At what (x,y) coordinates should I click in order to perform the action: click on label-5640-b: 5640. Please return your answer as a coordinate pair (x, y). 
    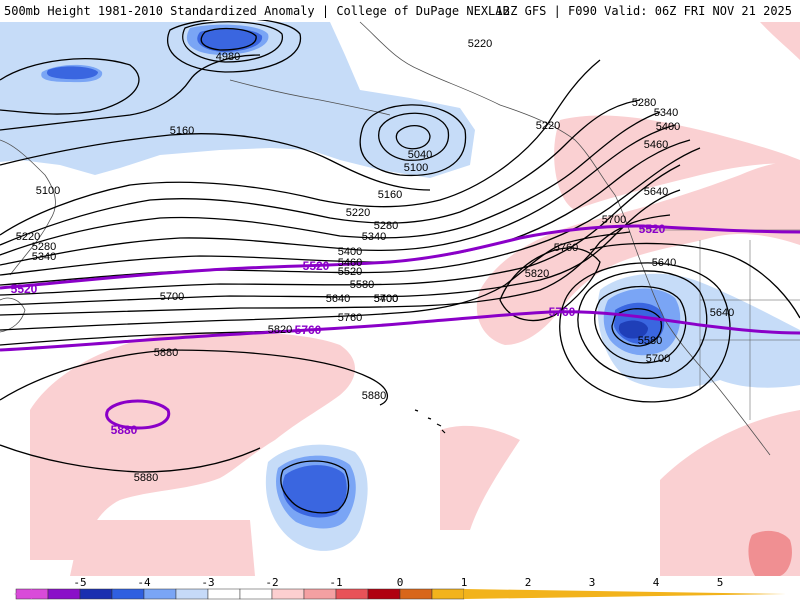
    Looking at the image, I should click on (656, 192).